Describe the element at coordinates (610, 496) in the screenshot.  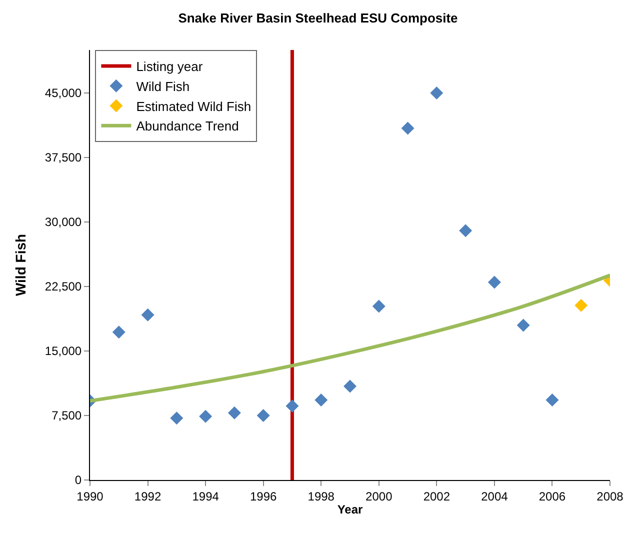
I see `x-tick-label: 2008` at that location.